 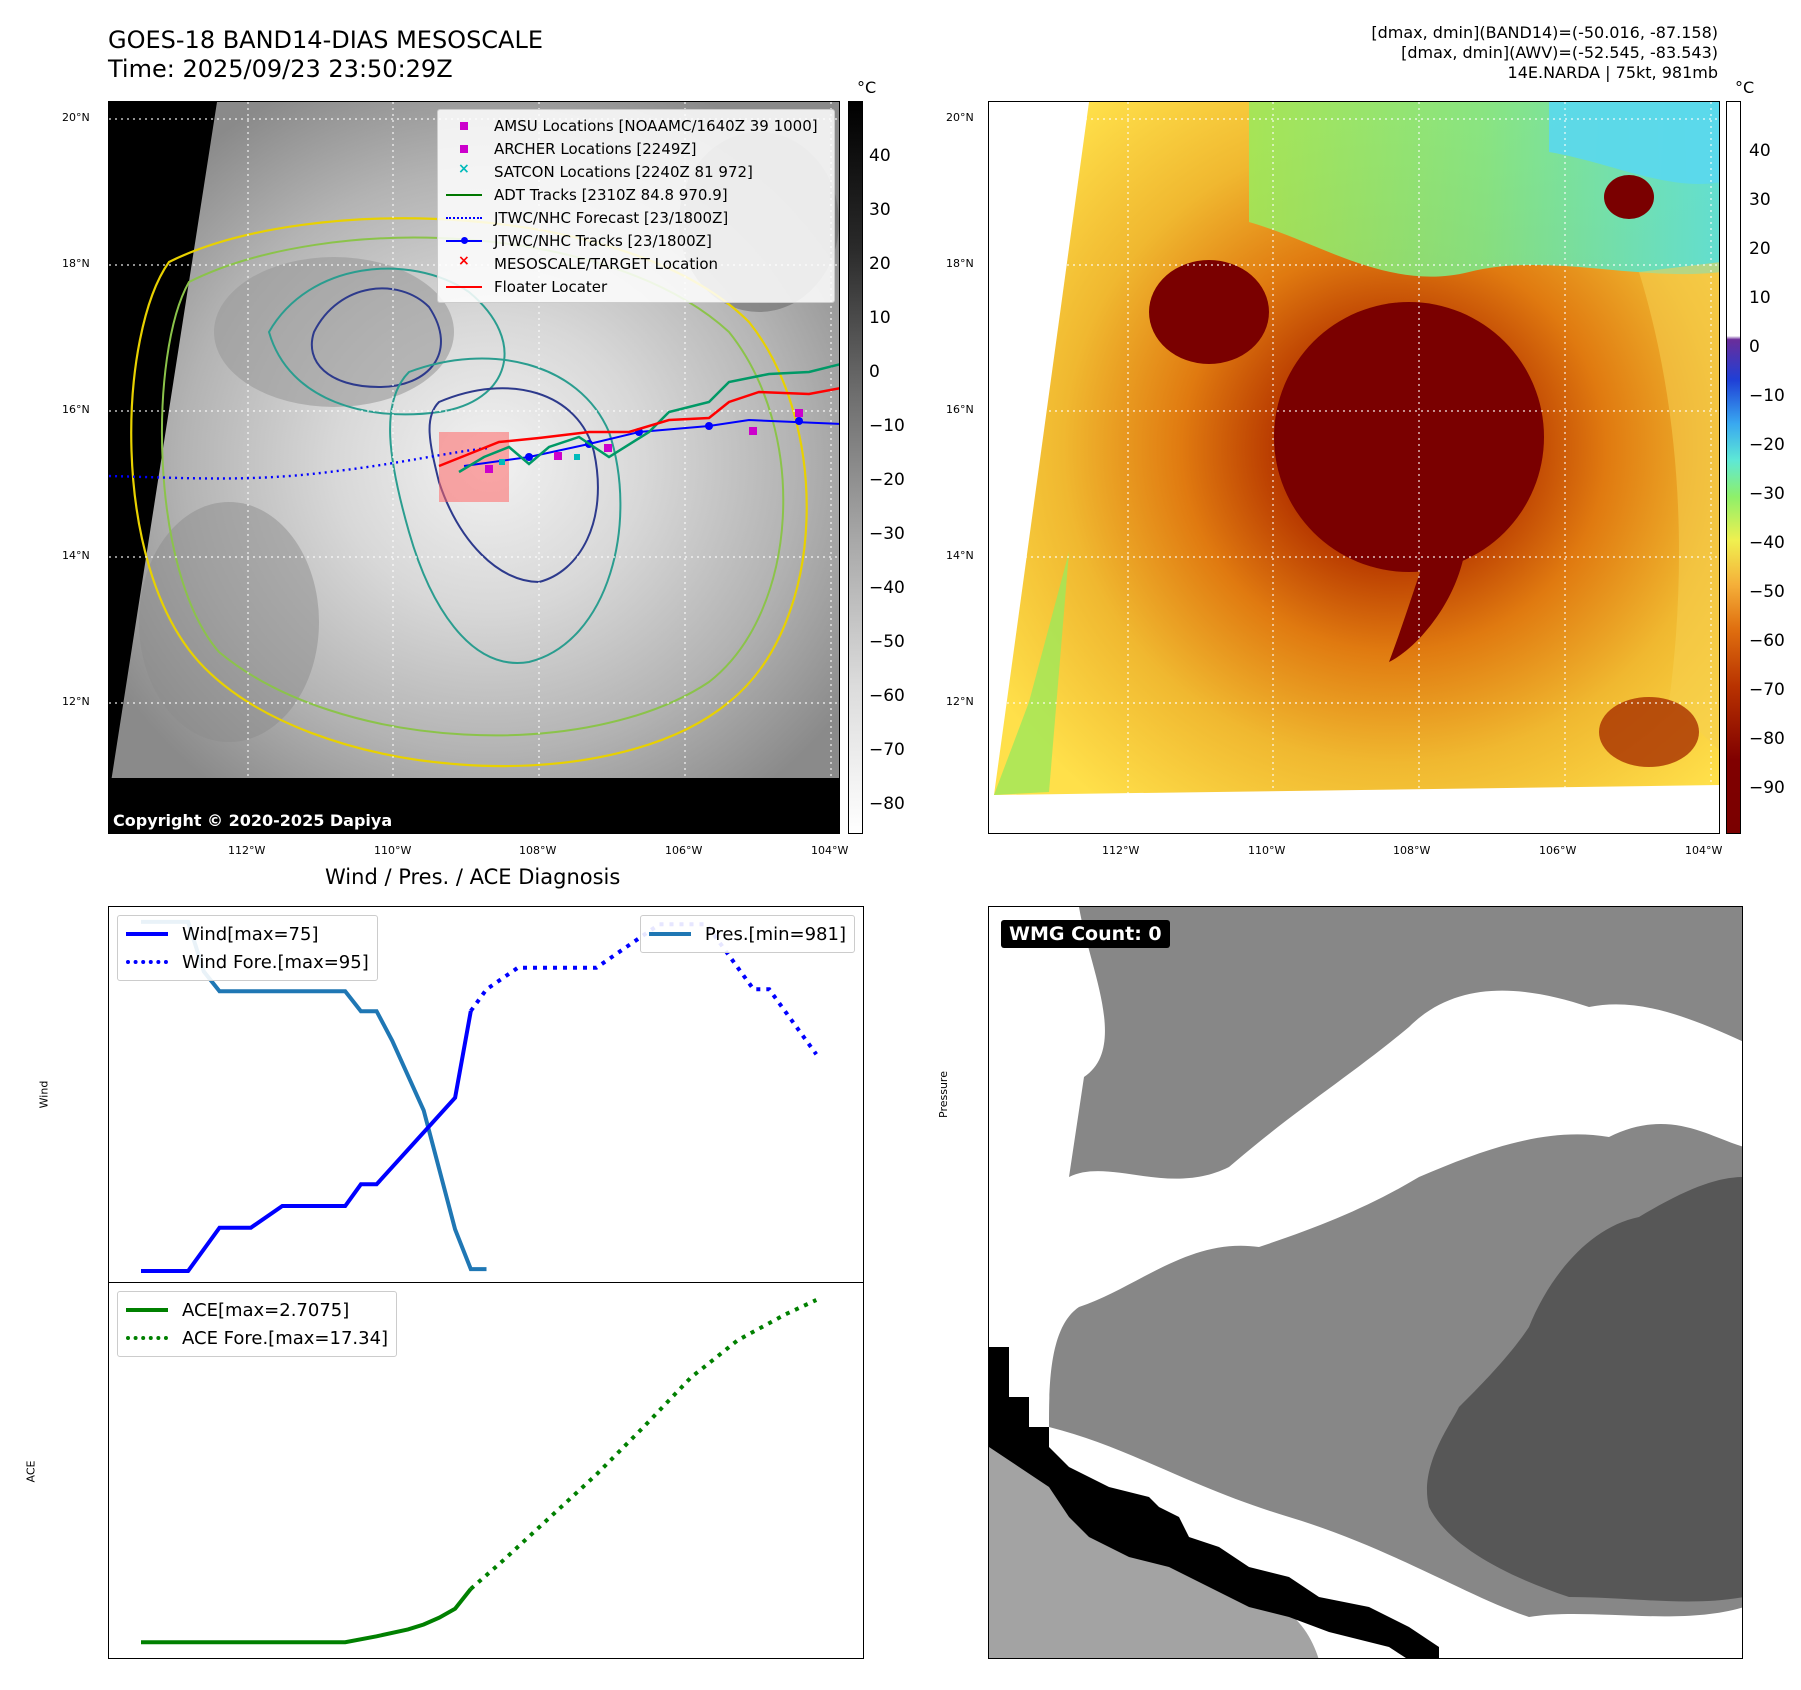 I want to click on legend-forecast: JTWC/NHC Forecast [23/1800Z], so click(x=636, y=217).